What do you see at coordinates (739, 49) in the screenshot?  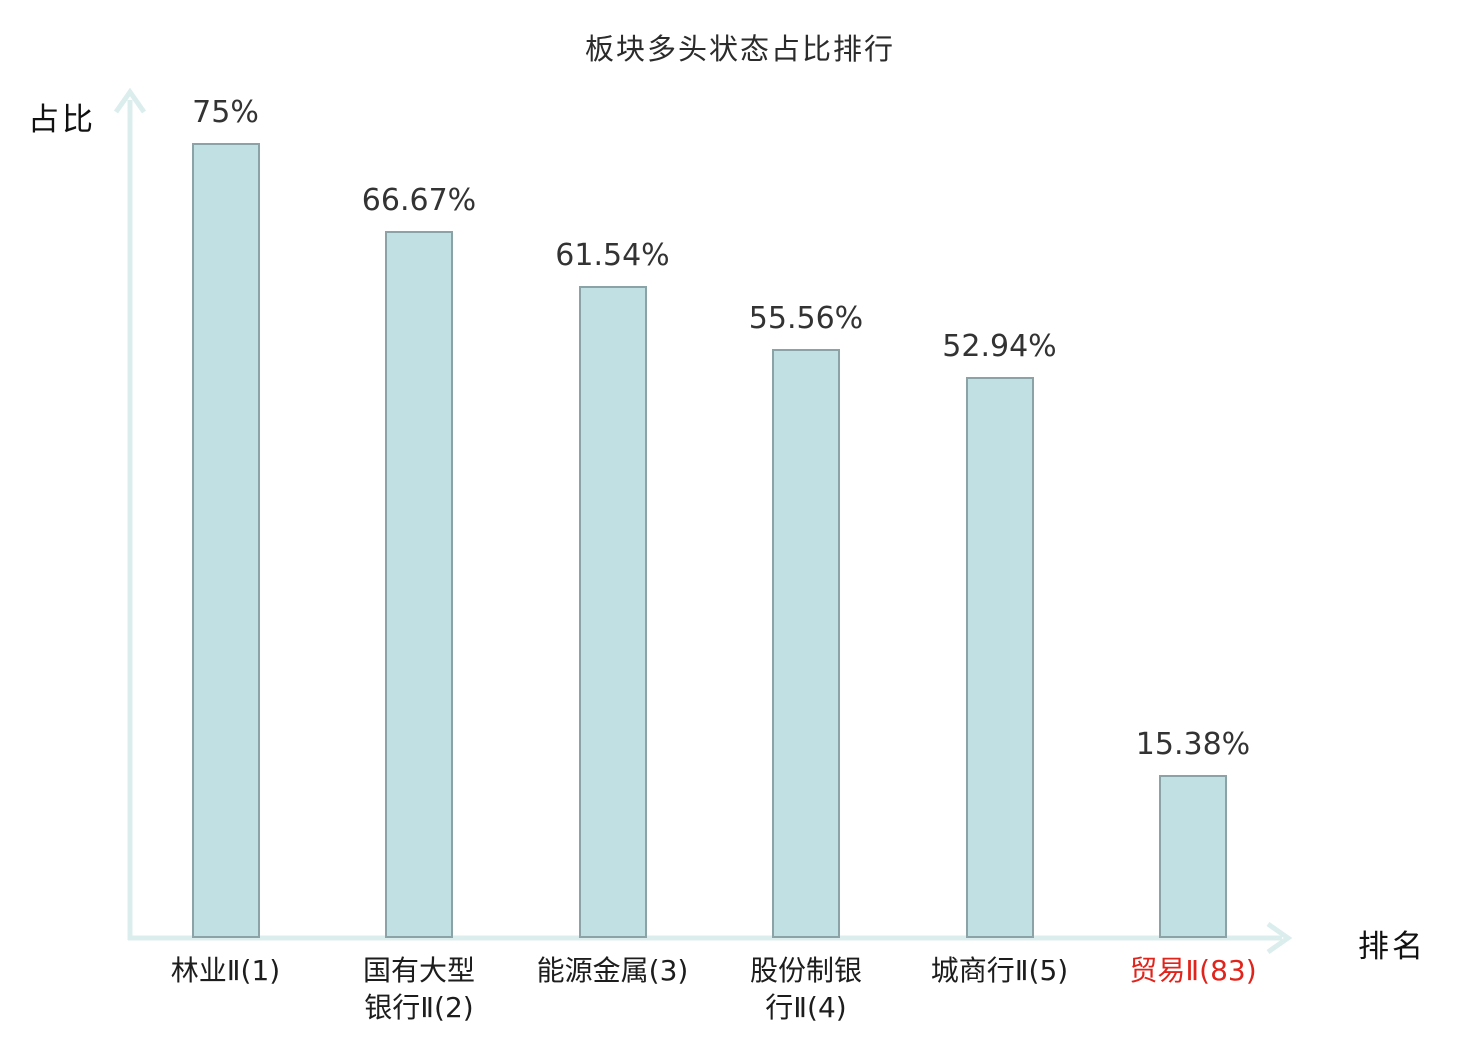 I see `chart-title: 板块多头状态占比排行` at bounding box center [739, 49].